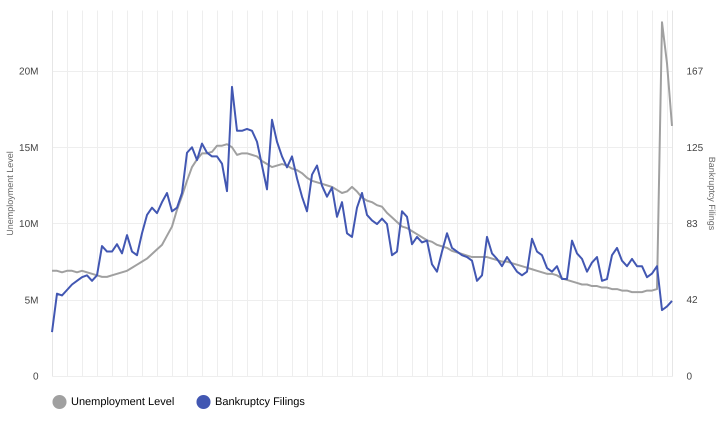 This screenshot has width=723, height=426. I want to click on y2-tick-label: 42, so click(692, 300).